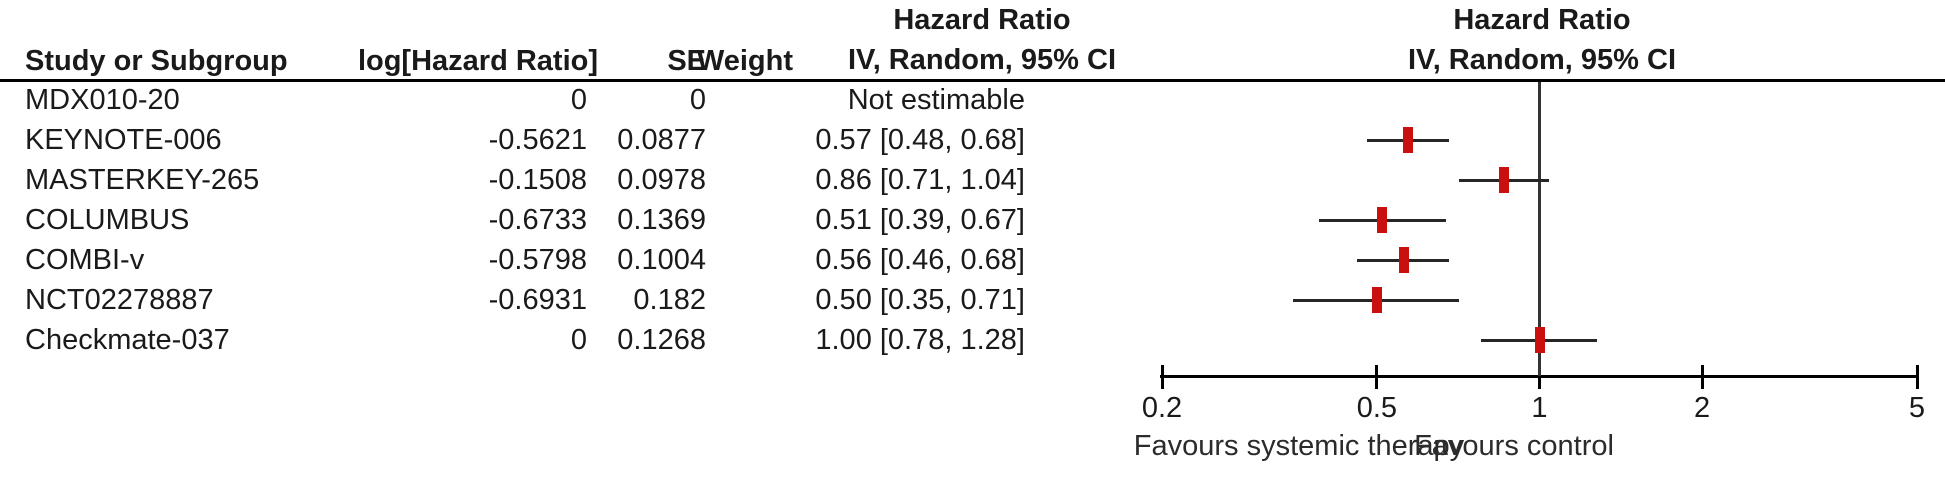 Image resolution: width=1945 pixels, height=481 pixels. Describe the element at coordinates (669, 300) in the screenshot. I see `se-value: 0.182` at that location.